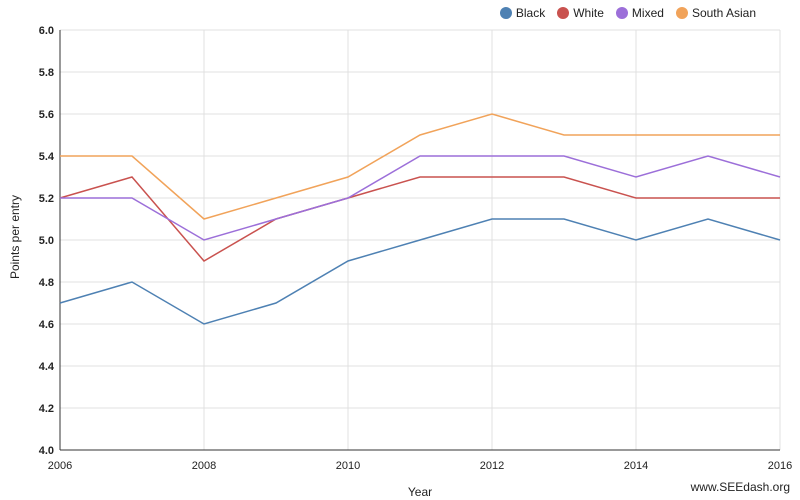  What do you see at coordinates (588, 13) in the screenshot?
I see `legend-label: White` at bounding box center [588, 13].